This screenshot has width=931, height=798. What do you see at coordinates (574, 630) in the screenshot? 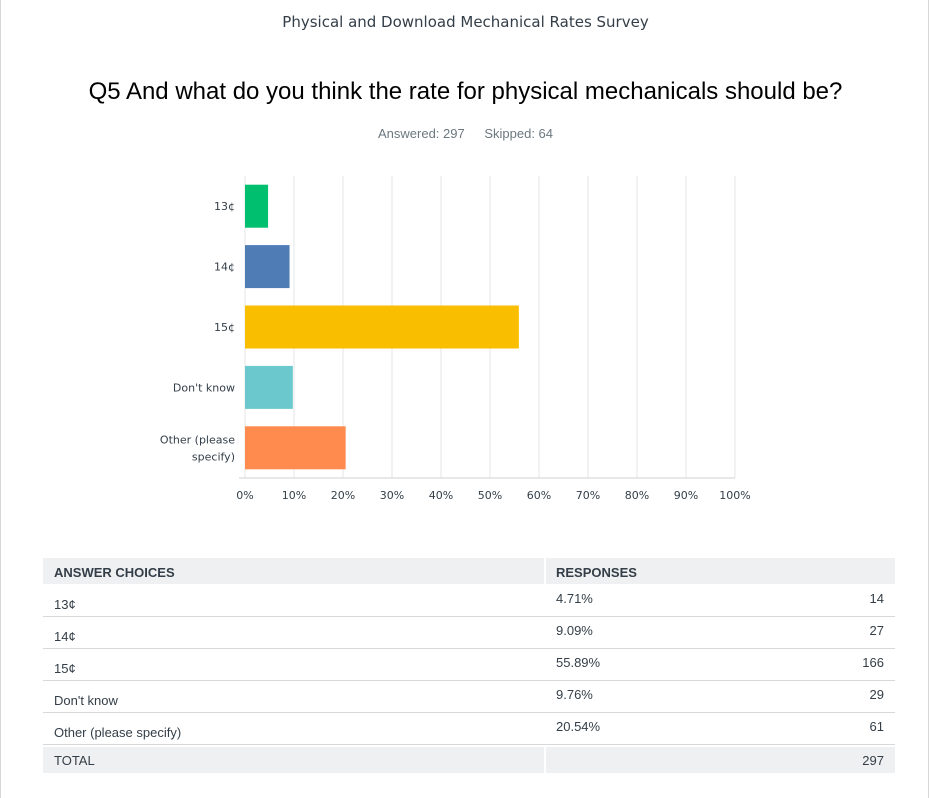
I see `row-response-percent: 9.09%` at bounding box center [574, 630].